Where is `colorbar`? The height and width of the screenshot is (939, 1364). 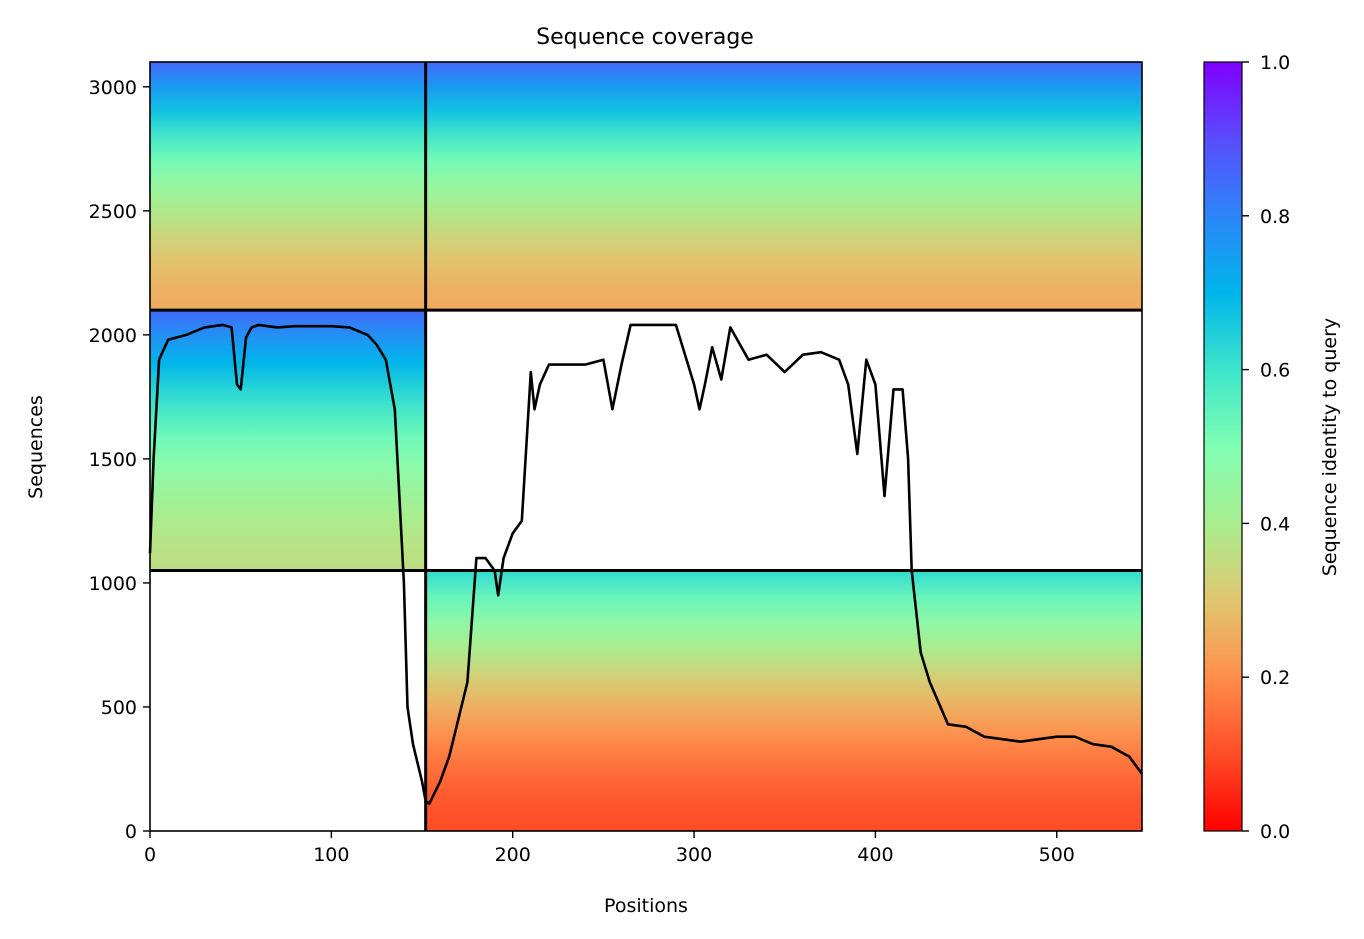
colorbar is located at coordinates (1223, 446).